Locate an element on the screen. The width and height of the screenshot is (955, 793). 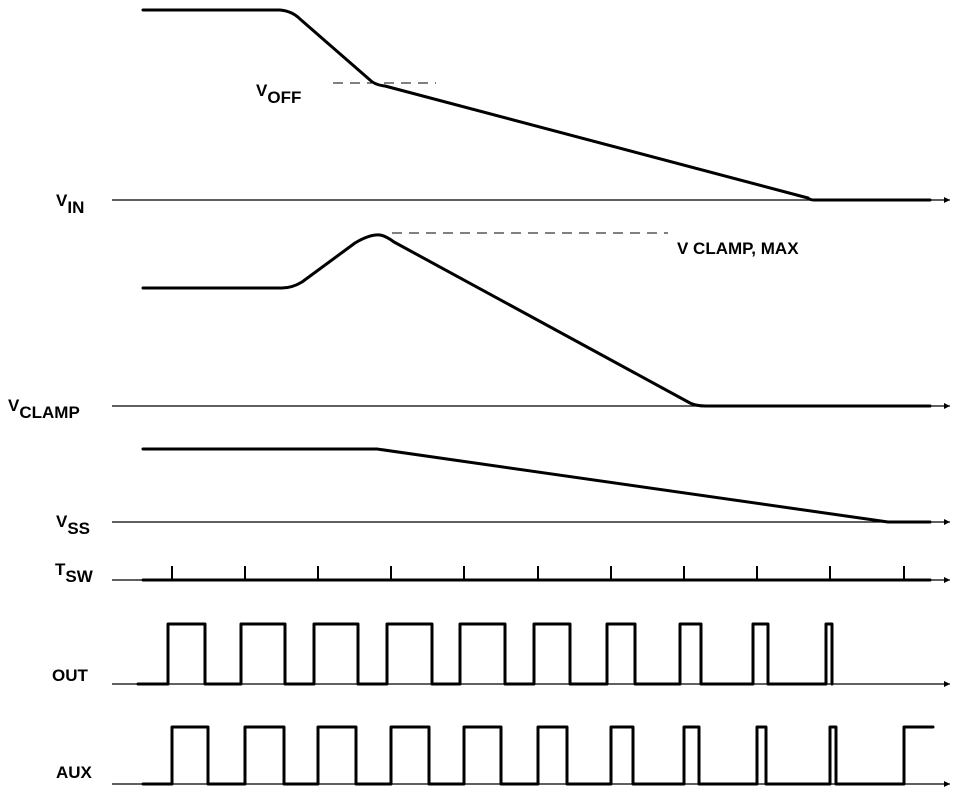
aux-waveform is located at coordinates (538, 755).